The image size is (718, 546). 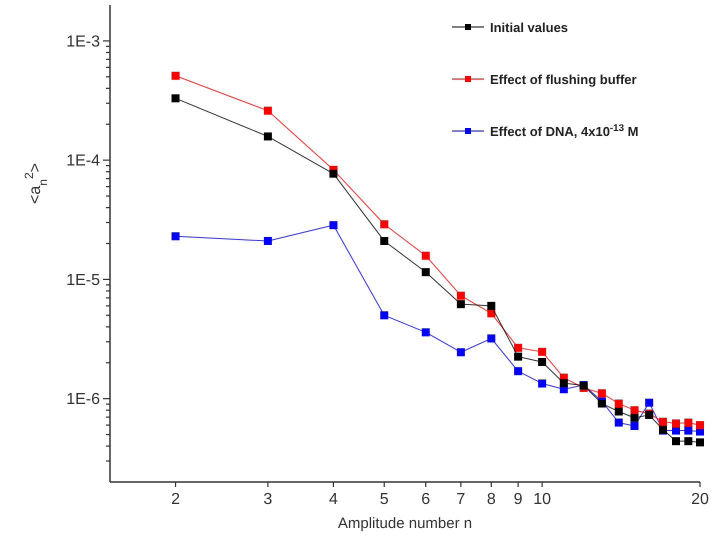 I want to click on x-tick-label: 10, so click(x=542, y=499).